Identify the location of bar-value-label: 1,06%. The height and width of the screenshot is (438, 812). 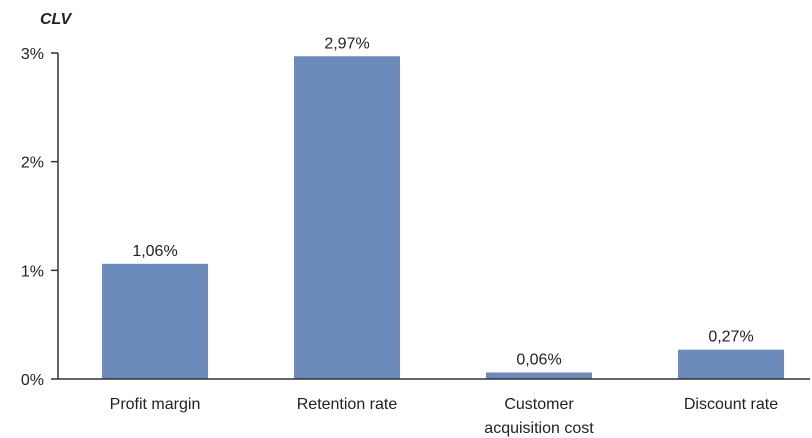
(154, 251).